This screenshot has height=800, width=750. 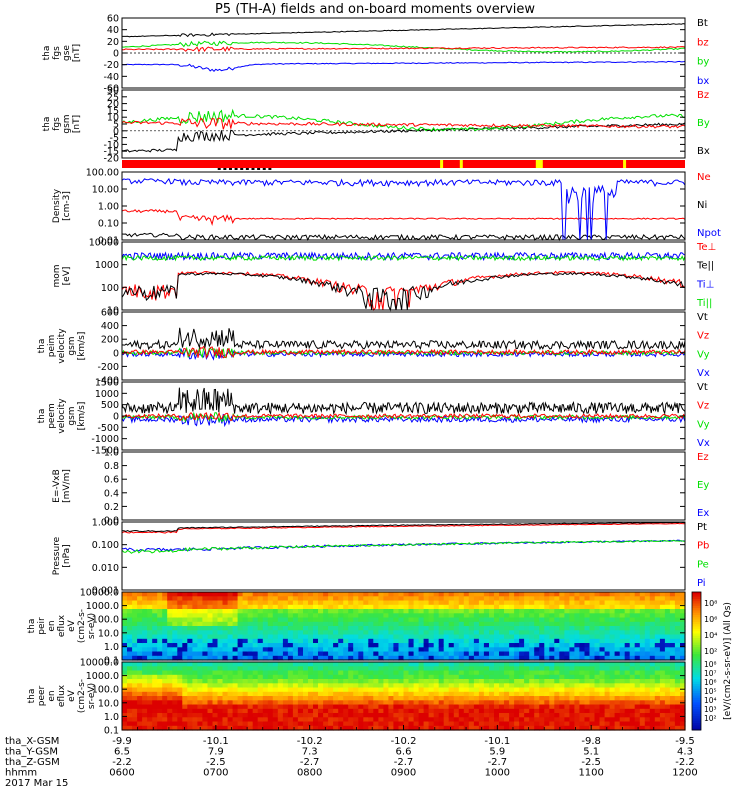 What do you see at coordinates (403, 352) in the screenshot?
I see `series-vy` at bounding box center [403, 352].